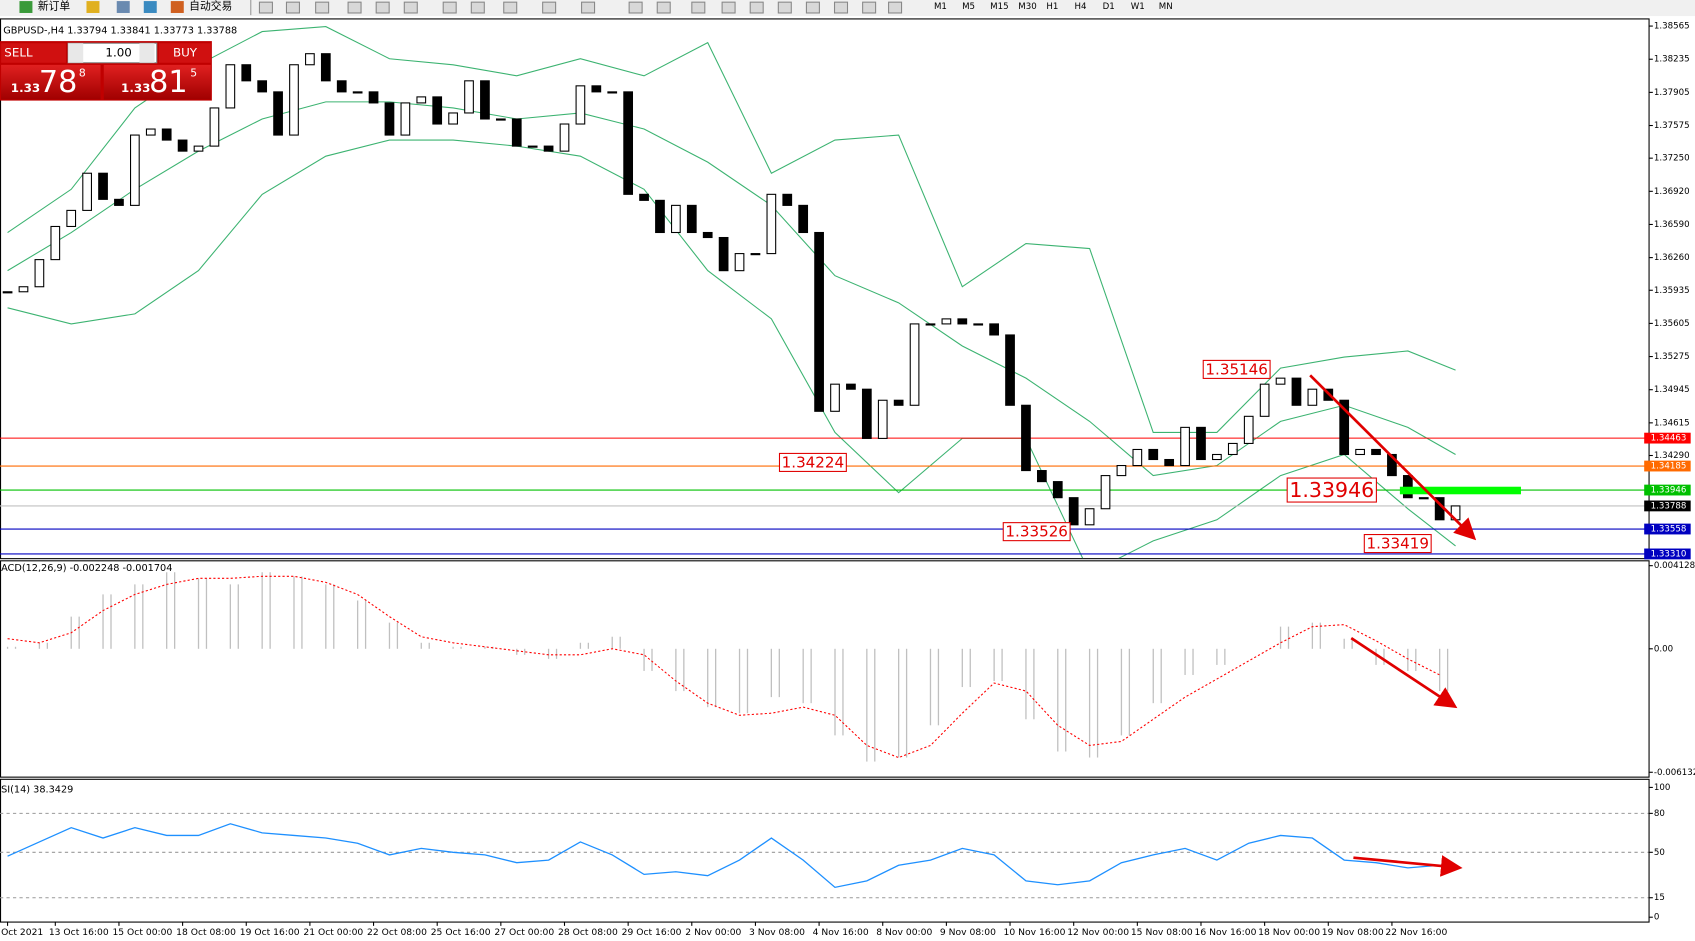  I want to click on new-order-button: 新订单, so click(54, 6).